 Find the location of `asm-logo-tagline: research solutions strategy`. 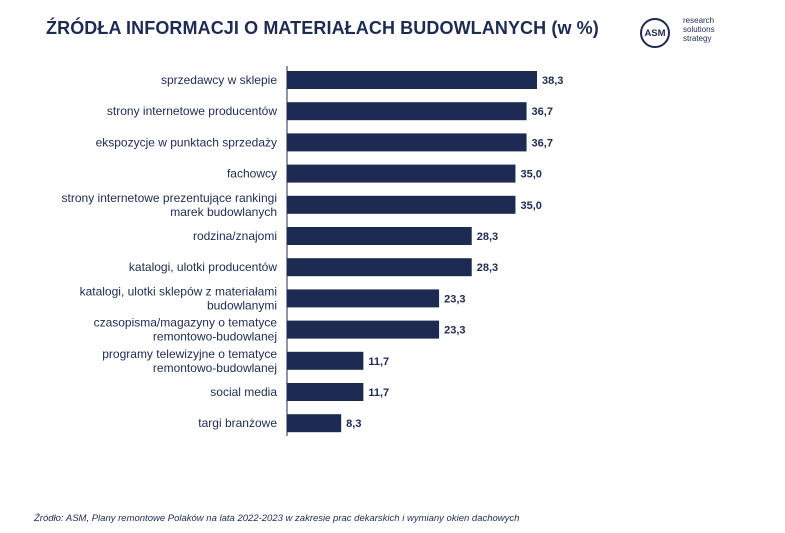

asm-logo-tagline: research solutions strategy is located at coordinates (699, 29).